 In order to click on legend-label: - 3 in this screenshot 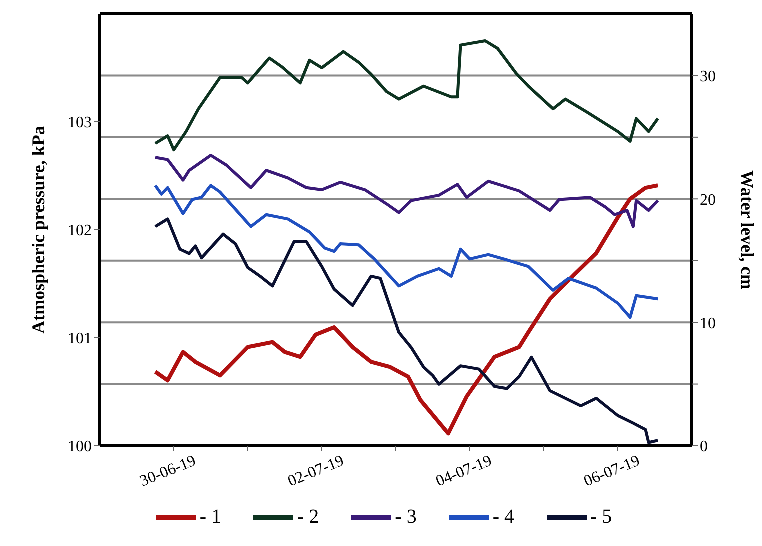, I will do `click(406, 517)`.